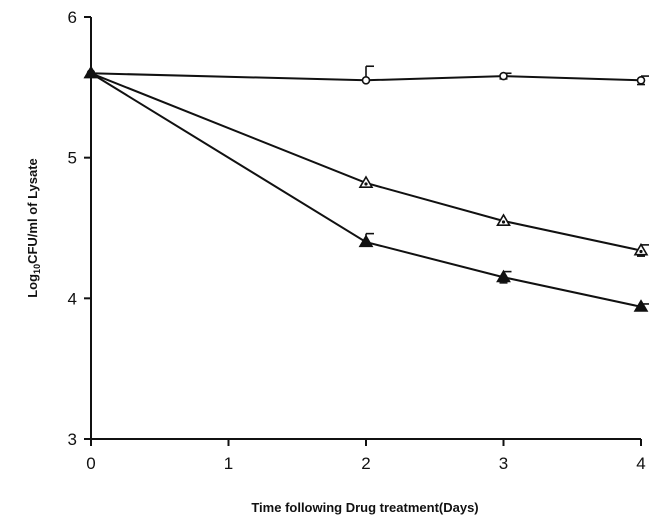 Image resolution: width=662 pixels, height=522 pixels. I want to click on x-axis-label: Time following Drug treatment(Days), so click(364, 507).